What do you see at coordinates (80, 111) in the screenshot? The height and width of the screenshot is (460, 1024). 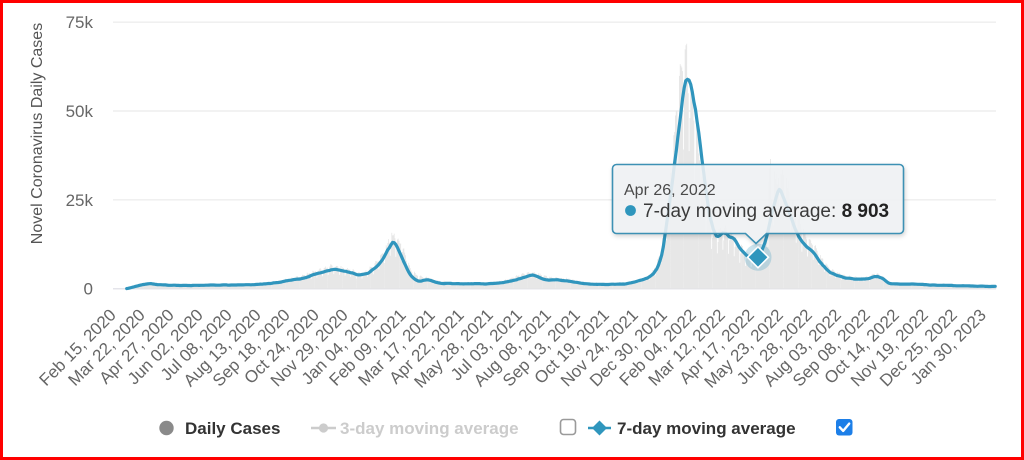 I see `svg-text: 50k` at bounding box center [80, 111].